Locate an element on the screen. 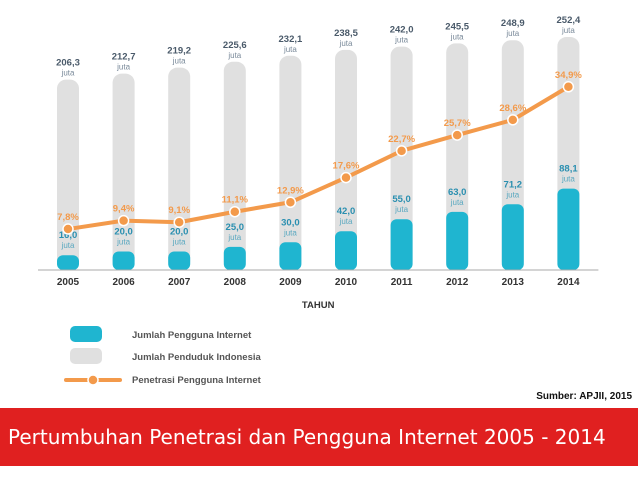 Image resolution: width=638 pixels, height=479 pixels. penetration-value-label: 9,4% is located at coordinates (124, 209).